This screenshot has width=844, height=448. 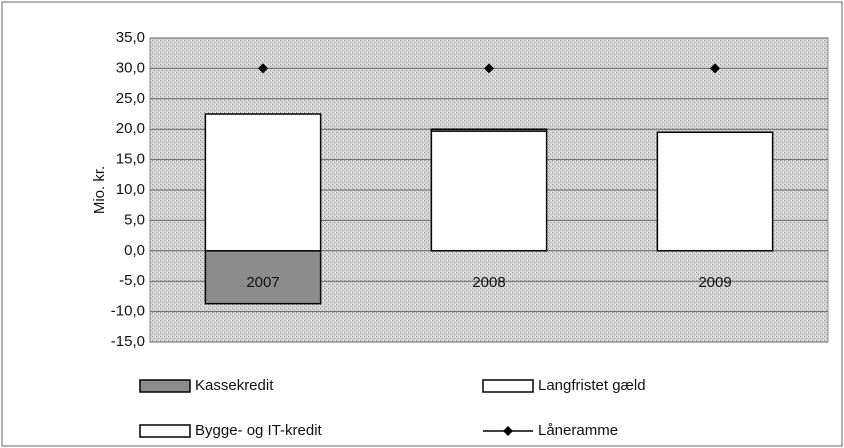 I want to click on y-tick-label: -5,0, so click(x=132, y=280).